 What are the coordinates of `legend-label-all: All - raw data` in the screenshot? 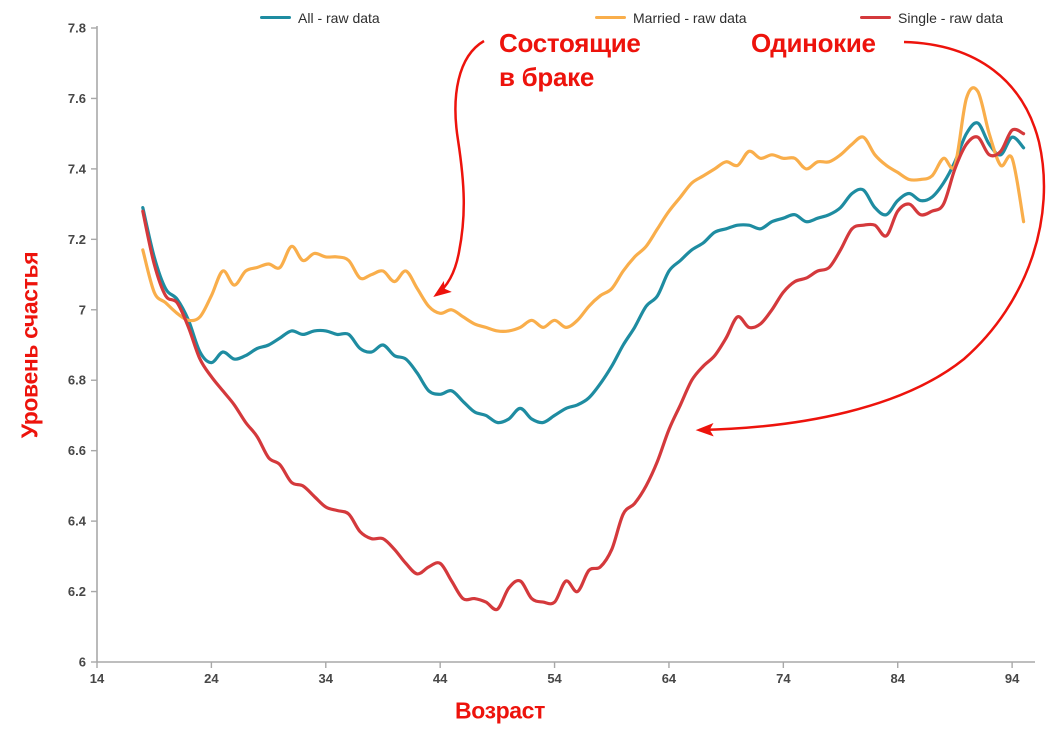 It's located at (339, 17).